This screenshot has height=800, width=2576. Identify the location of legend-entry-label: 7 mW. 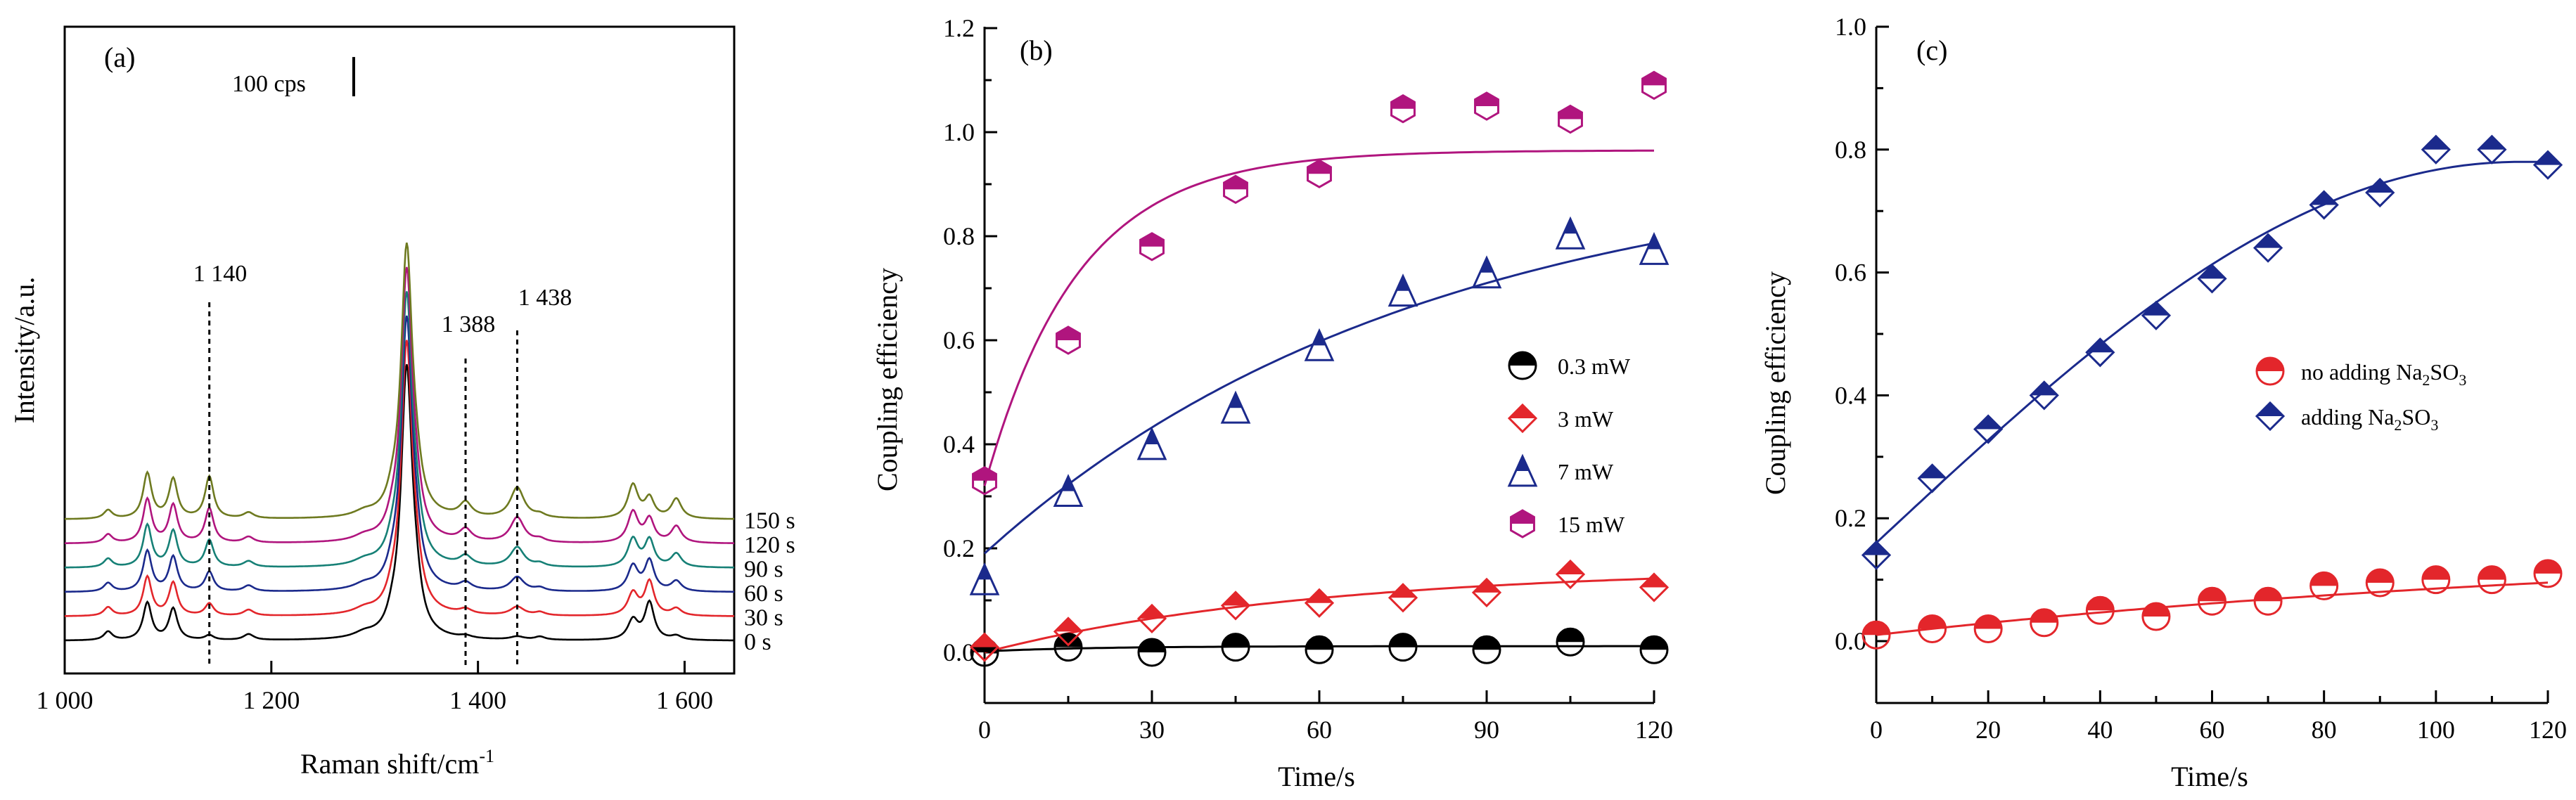
(1586, 472).